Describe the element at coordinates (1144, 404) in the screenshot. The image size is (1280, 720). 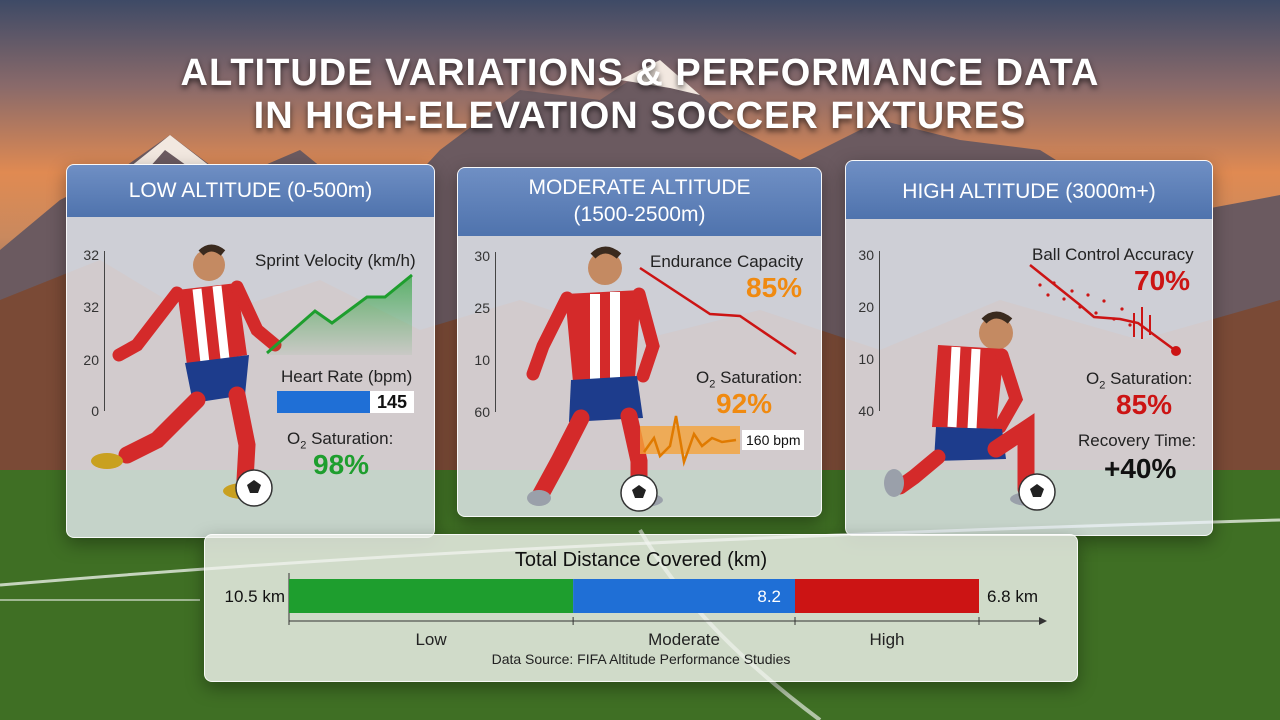
I see `o2-saturation-value: 85%` at that location.